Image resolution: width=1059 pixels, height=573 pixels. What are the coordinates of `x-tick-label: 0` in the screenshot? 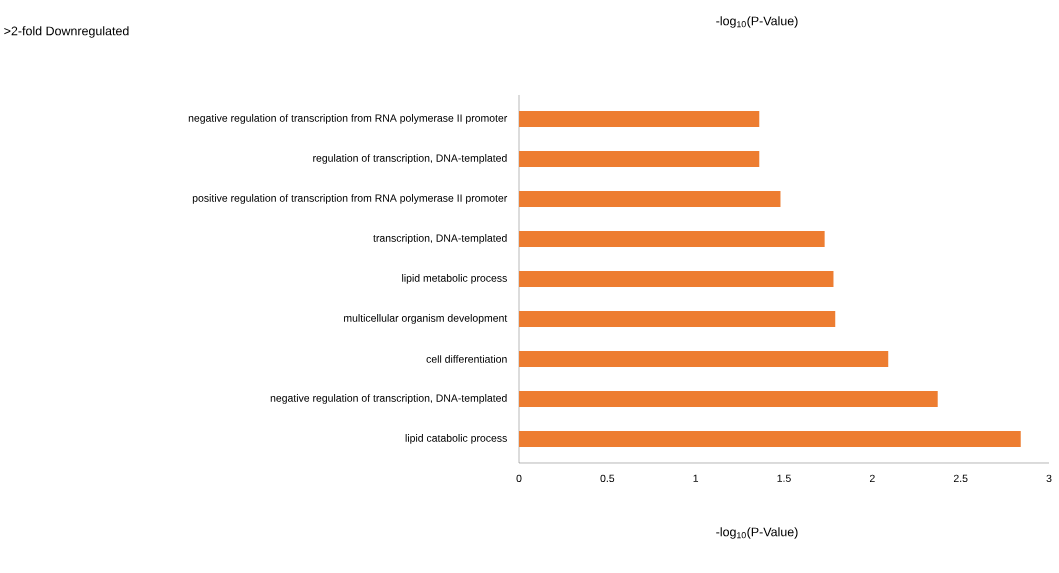 It's located at (519, 478).